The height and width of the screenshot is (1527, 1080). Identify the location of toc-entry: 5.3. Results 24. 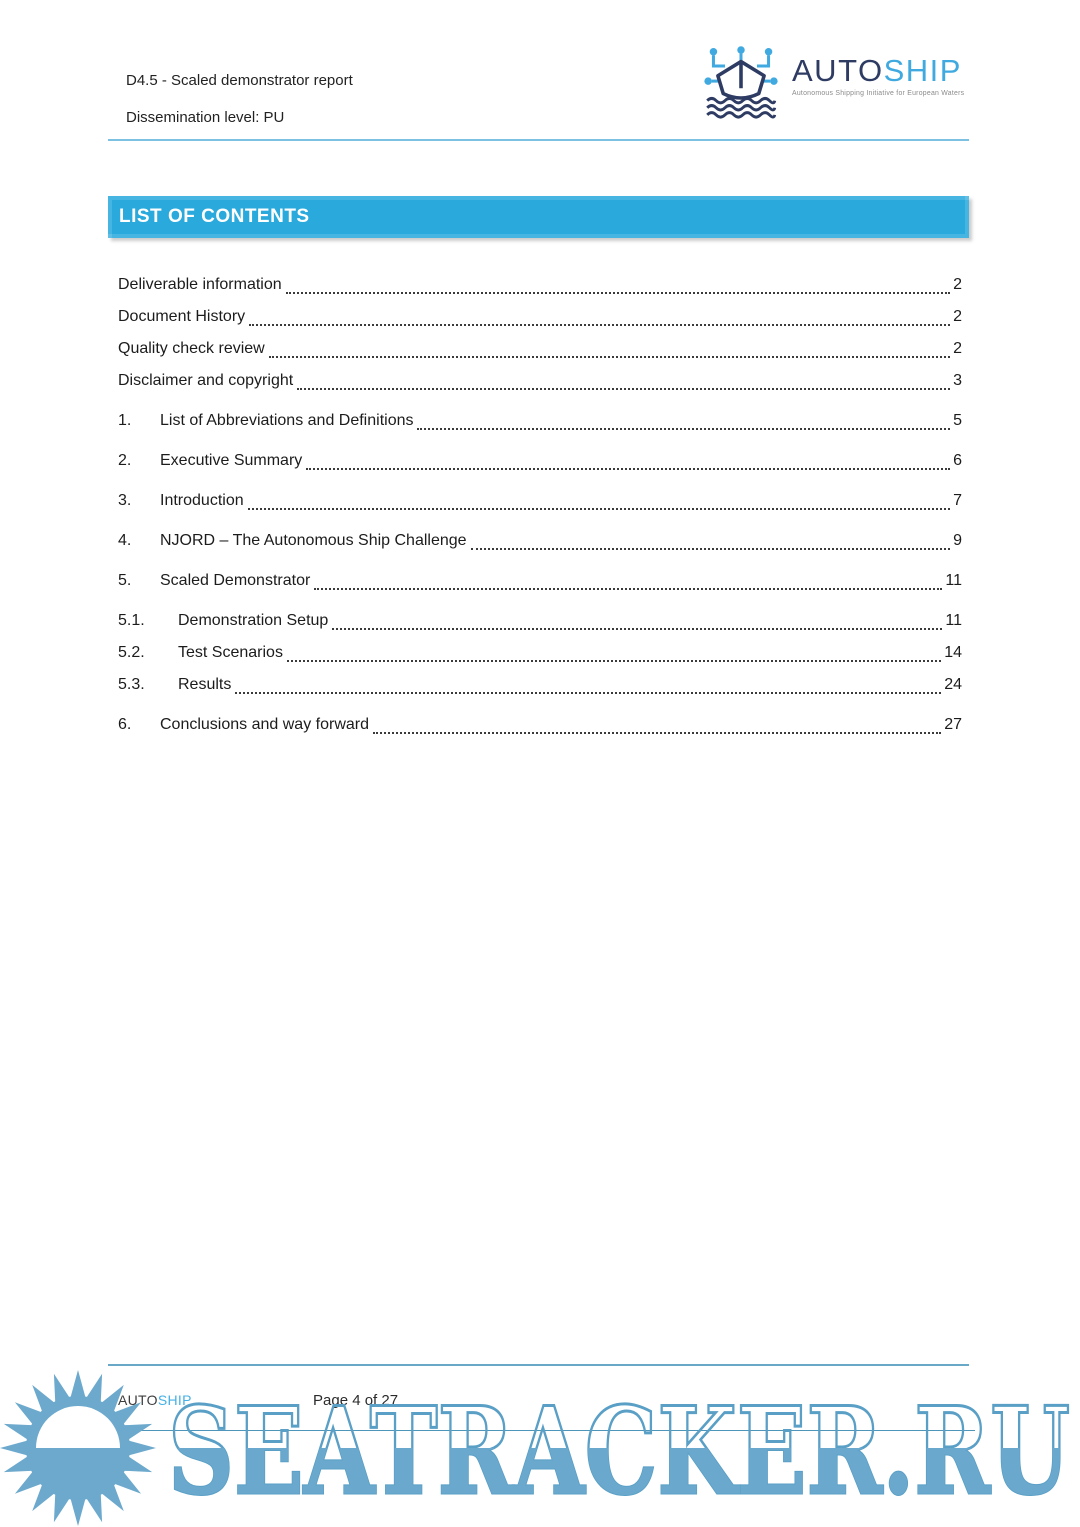
(540, 692).